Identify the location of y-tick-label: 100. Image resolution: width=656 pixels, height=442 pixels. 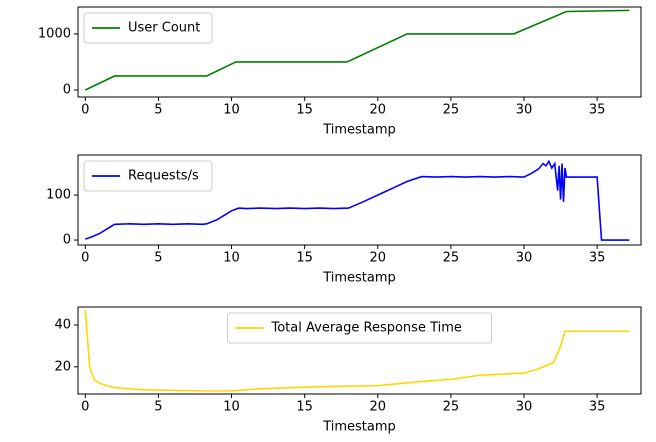
(58, 195).